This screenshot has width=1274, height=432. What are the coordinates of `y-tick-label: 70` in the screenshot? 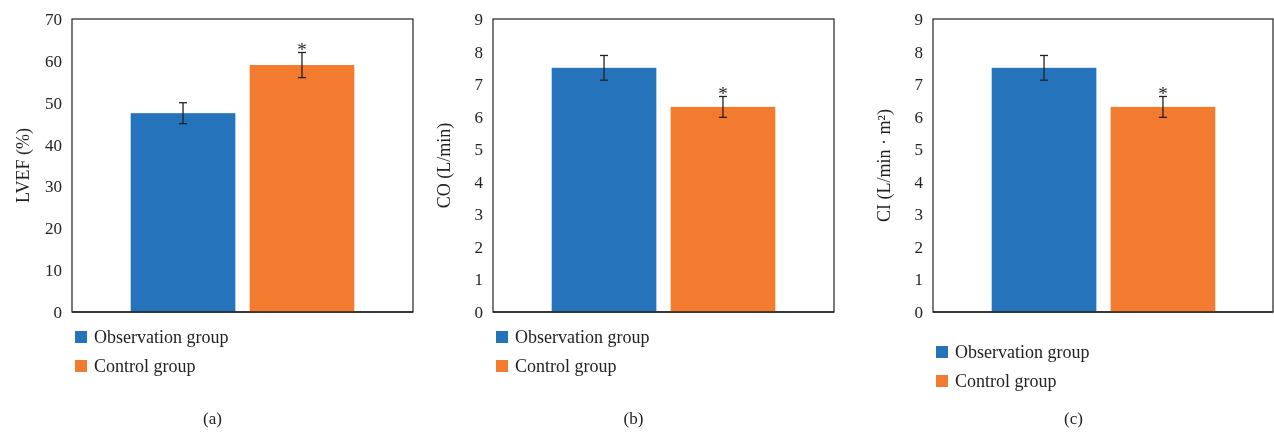 It's located at (53, 19).